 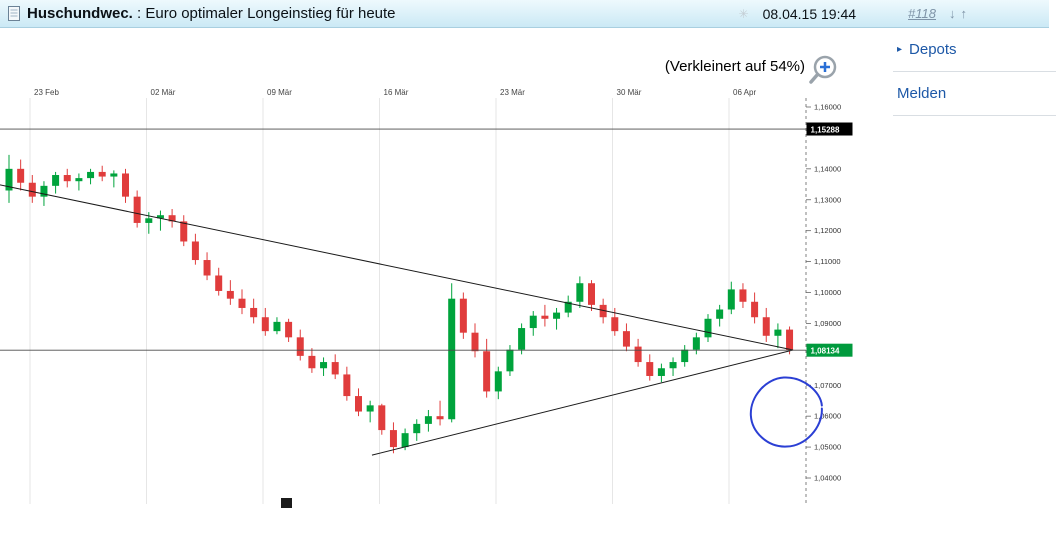 I want to click on sidebar-item-label: Melden, so click(x=922, y=93).